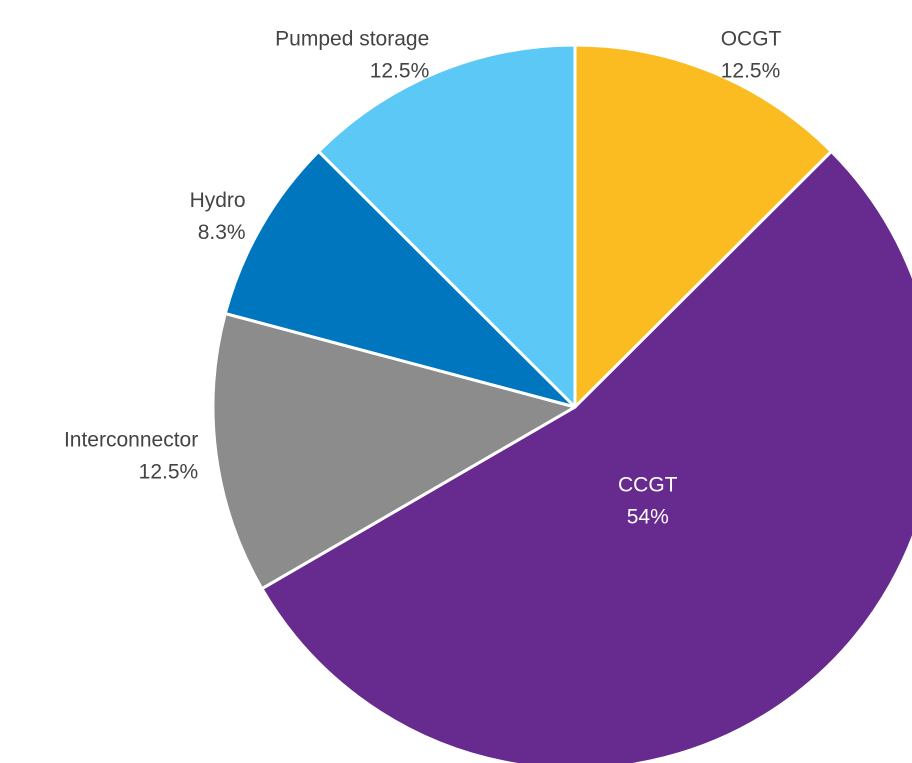 This screenshot has height=763, width=912. I want to click on slice-label: Hydro, so click(218, 200).